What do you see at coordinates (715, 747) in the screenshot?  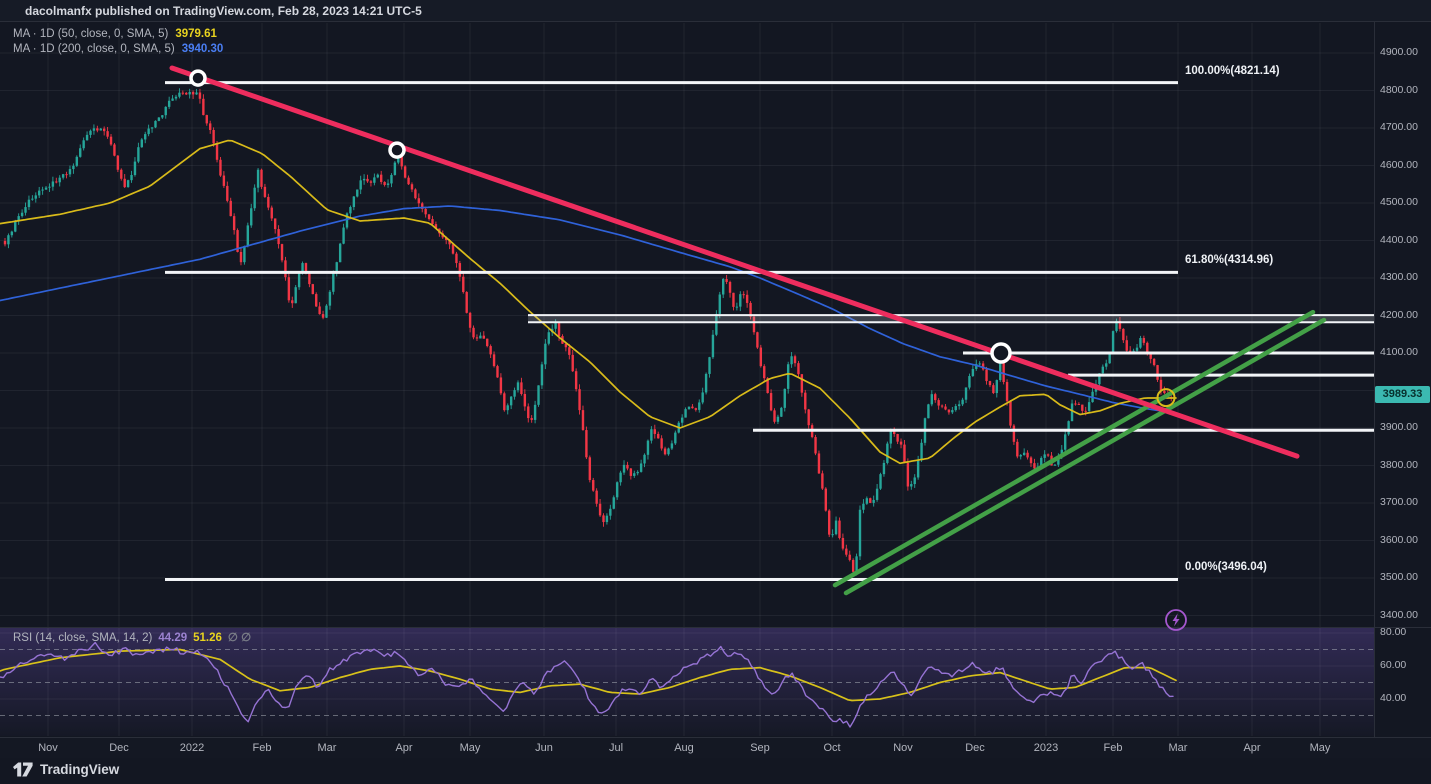 I see `time-axis` at bounding box center [715, 747].